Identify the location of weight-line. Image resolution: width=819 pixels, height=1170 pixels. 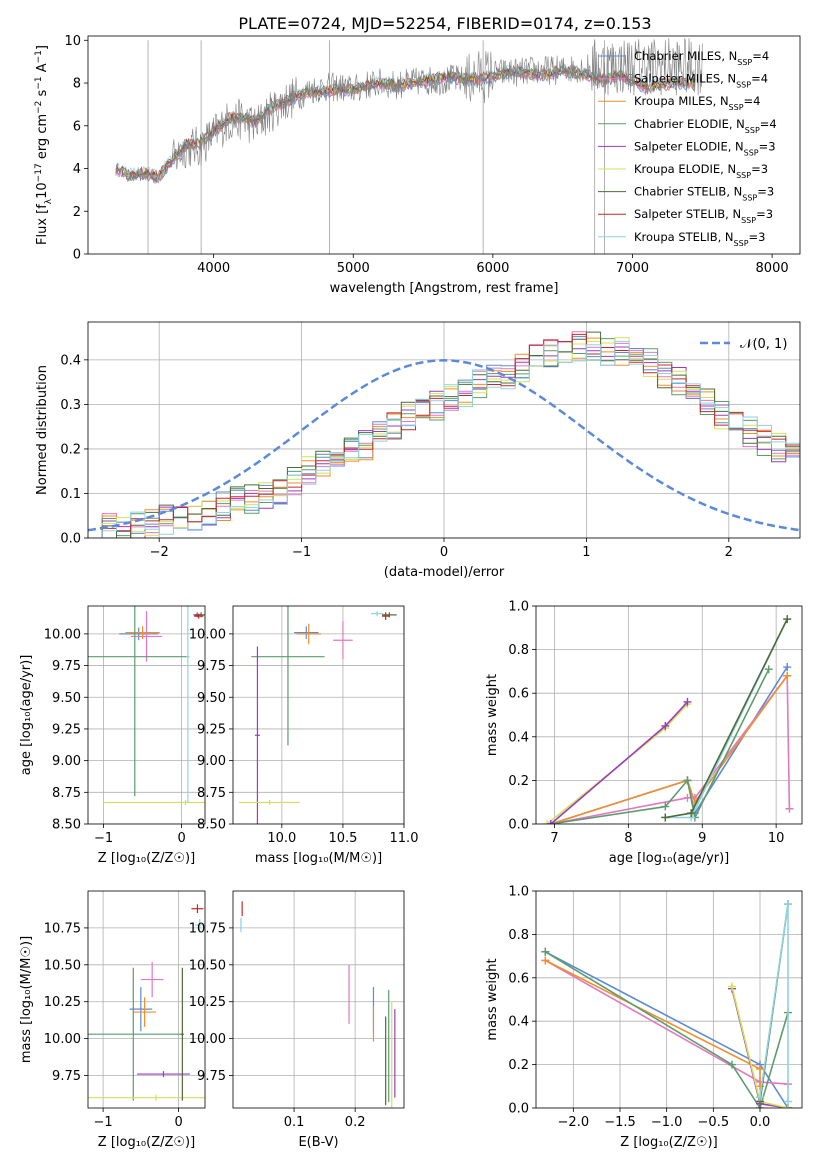
(666, 1029).